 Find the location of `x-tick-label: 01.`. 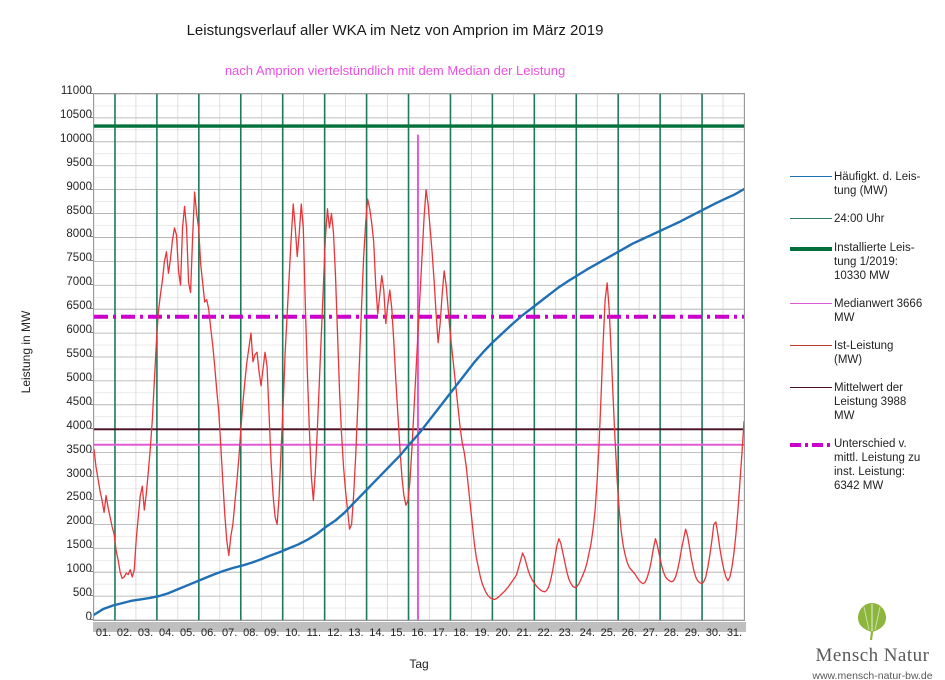

x-tick-label: 01. is located at coordinates (103, 633).